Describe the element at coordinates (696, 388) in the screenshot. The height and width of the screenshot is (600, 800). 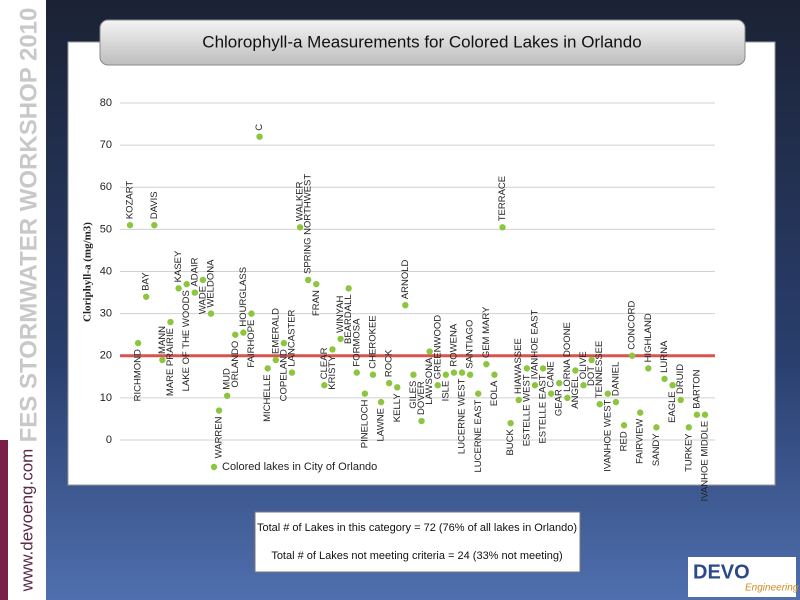
I see `point-label: BARTON` at that location.